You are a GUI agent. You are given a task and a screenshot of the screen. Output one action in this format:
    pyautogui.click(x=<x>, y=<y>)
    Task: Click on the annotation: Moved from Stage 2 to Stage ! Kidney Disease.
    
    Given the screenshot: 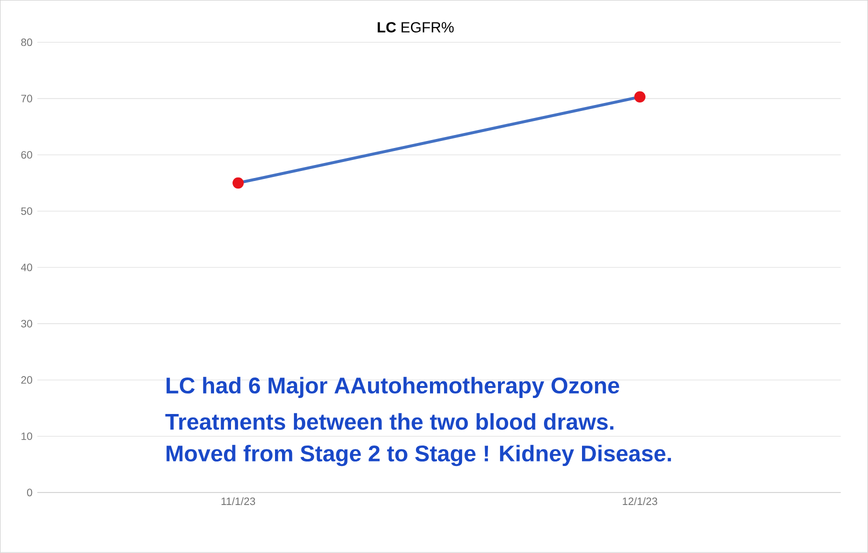 What is the action you would take?
    pyautogui.click(x=418, y=455)
    